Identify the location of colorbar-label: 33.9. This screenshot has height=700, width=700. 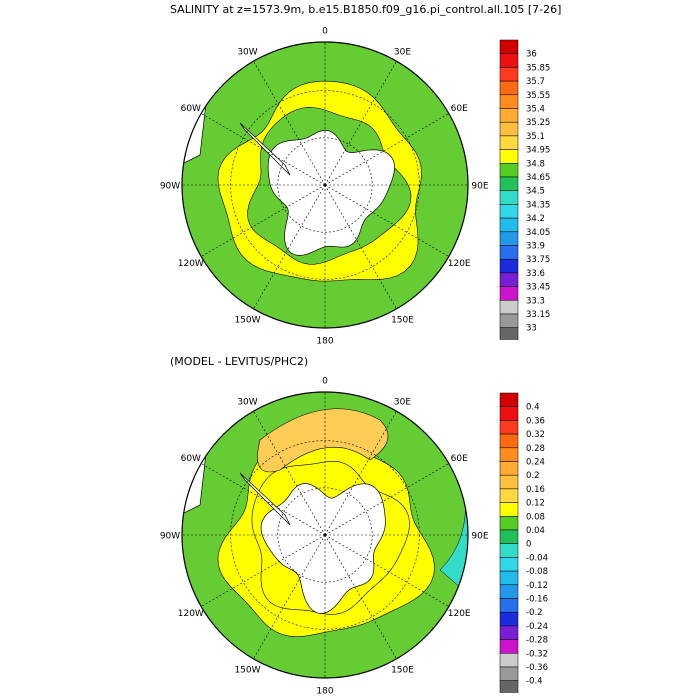
(535, 247).